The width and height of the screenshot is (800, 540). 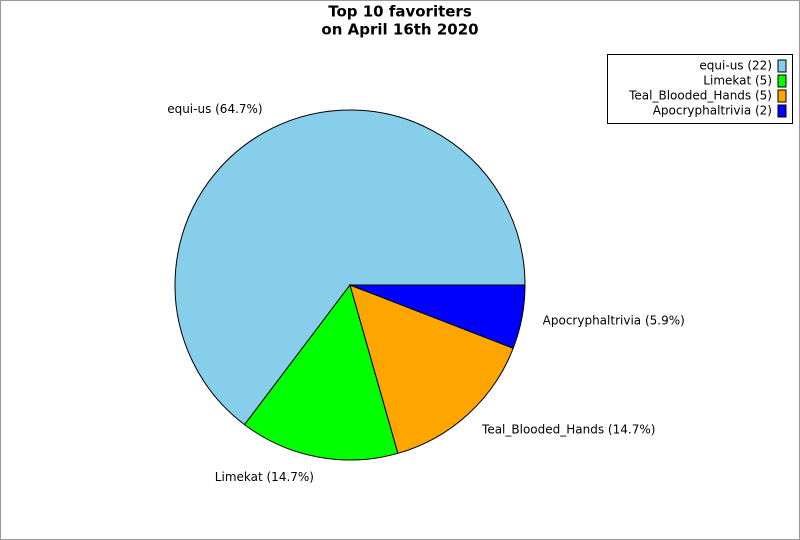 I want to click on legend-box, so click(x=700, y=89).